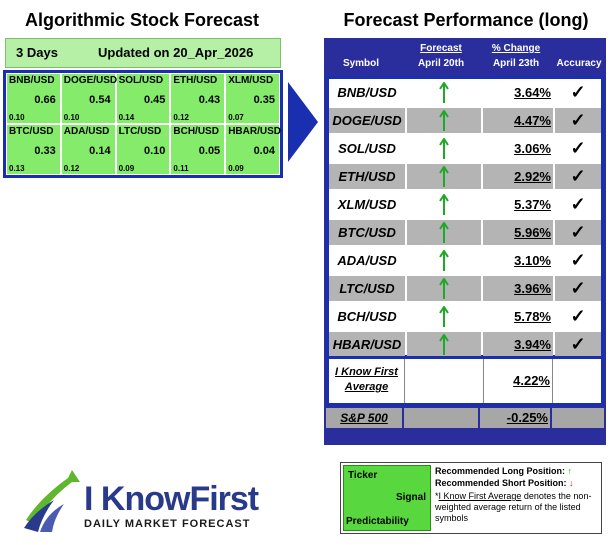 The width and height of the screenshot is (612, 545). I want to click on cell-symbol: DOGE/USD, so click(90, 80).